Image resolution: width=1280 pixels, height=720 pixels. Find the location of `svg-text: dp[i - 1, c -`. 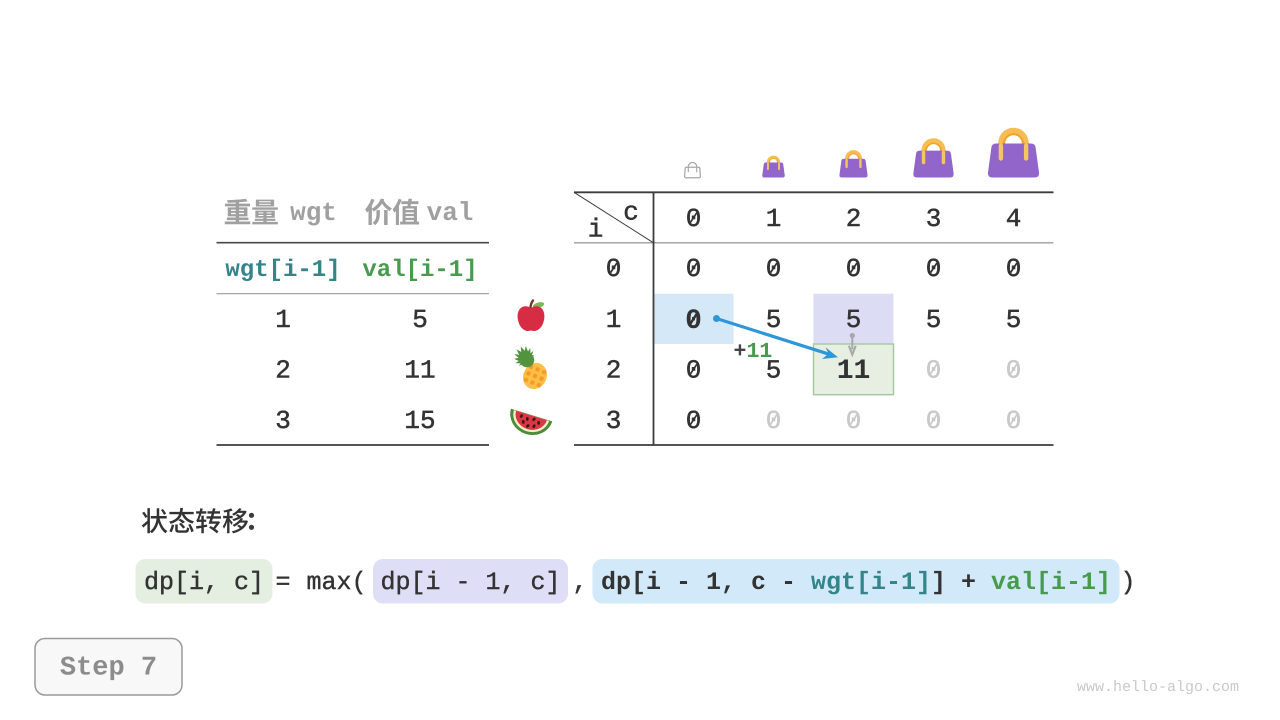

svg-text: dp[i - 1, c - is located at coordinates (698, 582).